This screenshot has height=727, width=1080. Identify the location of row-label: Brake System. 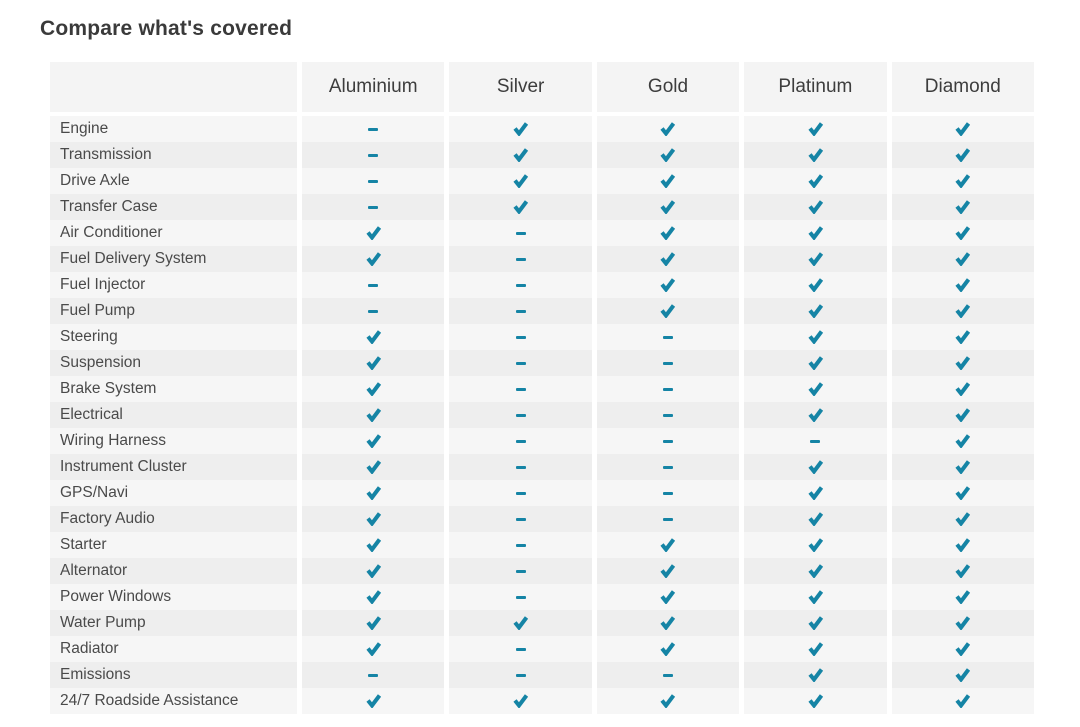
(173, 389).